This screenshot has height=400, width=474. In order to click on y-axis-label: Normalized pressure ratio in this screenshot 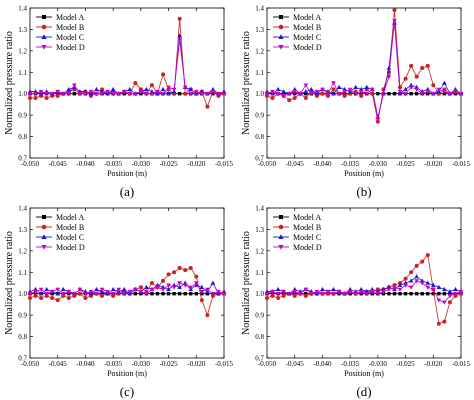, I will do `click(9, 83)`.